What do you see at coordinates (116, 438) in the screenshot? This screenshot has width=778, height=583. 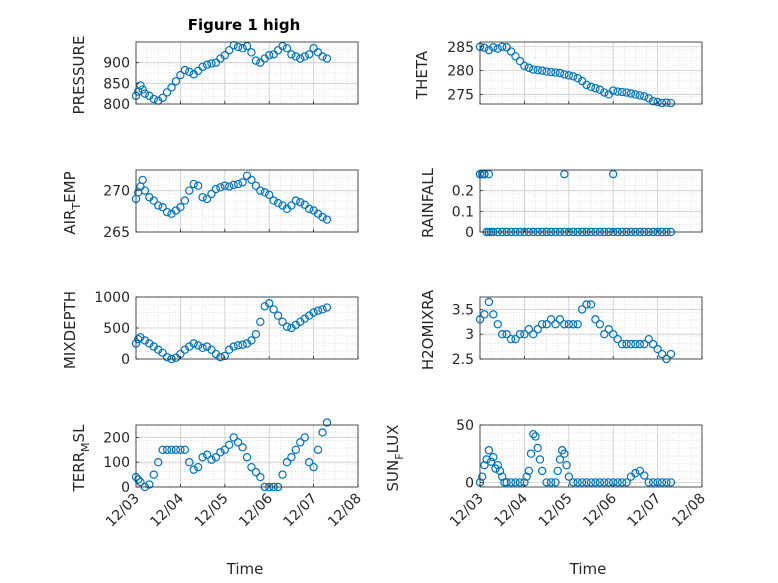 I see `y-tick-label: 200` at bounding box center [116, 438].